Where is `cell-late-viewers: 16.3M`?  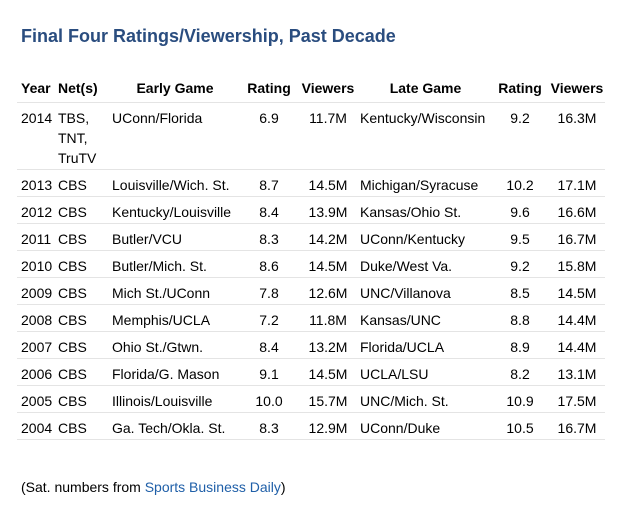
cell-late-viewers: 16.3M is located at coordinates (575, 136).